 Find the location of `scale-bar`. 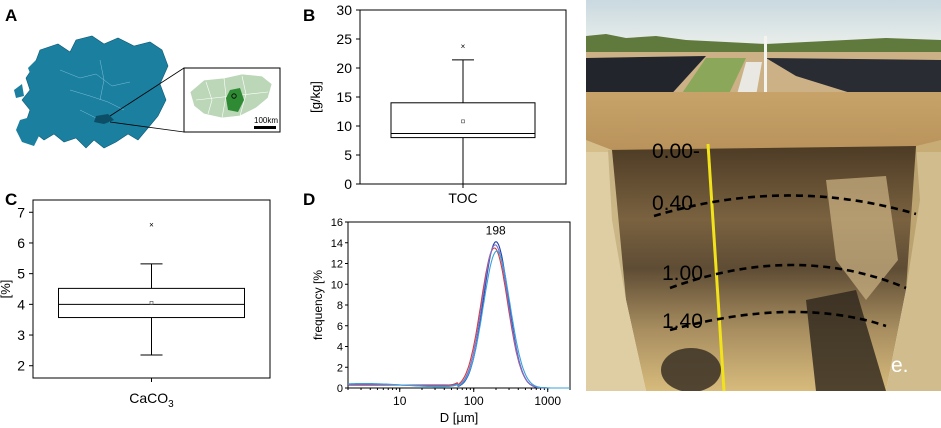

scale-bar is located at coordinates (265, 127).